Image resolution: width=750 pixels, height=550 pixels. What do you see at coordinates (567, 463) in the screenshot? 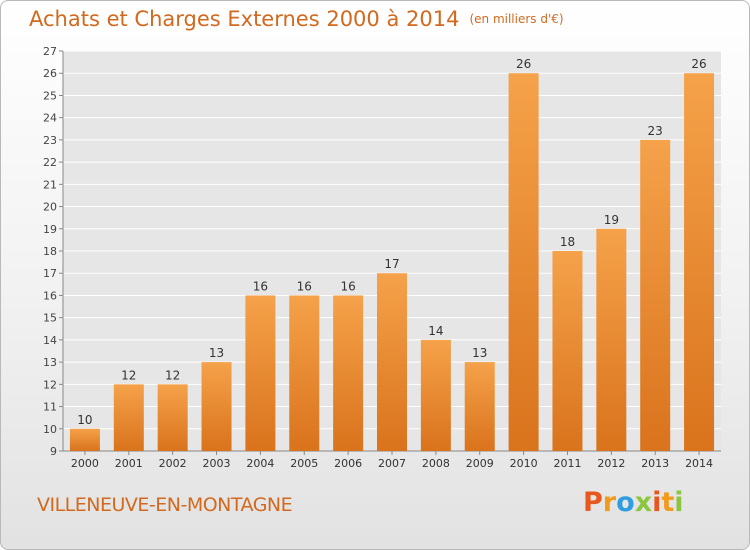
I see `x-tick-label: 2011` at bounding box center [567, 463].